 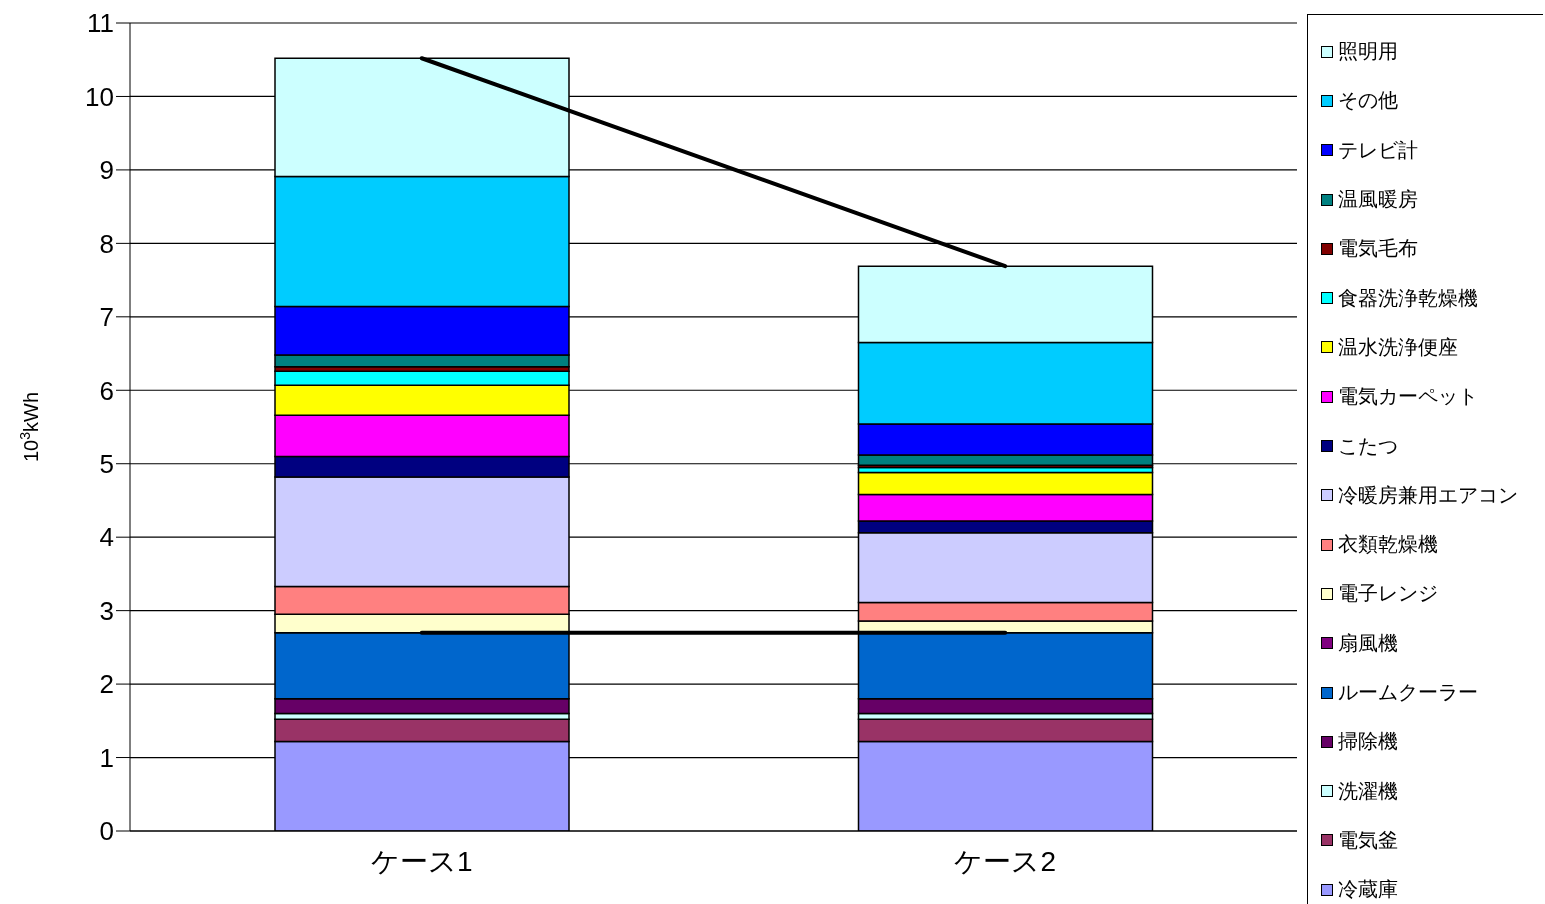 I want to click on y-tick-label: 10, so click(x=99, y=96).